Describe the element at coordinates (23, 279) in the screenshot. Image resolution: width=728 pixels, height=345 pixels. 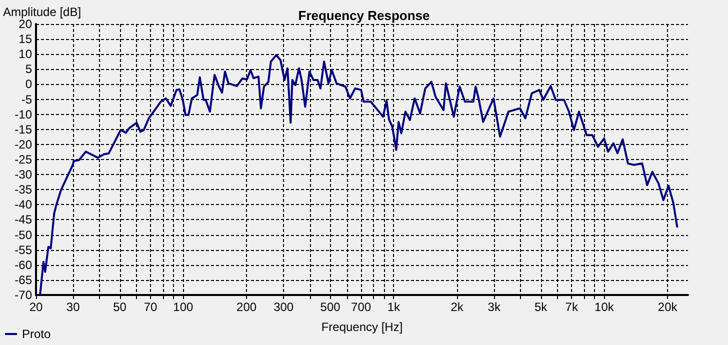
I see `y-tick-label: -65` at that location.